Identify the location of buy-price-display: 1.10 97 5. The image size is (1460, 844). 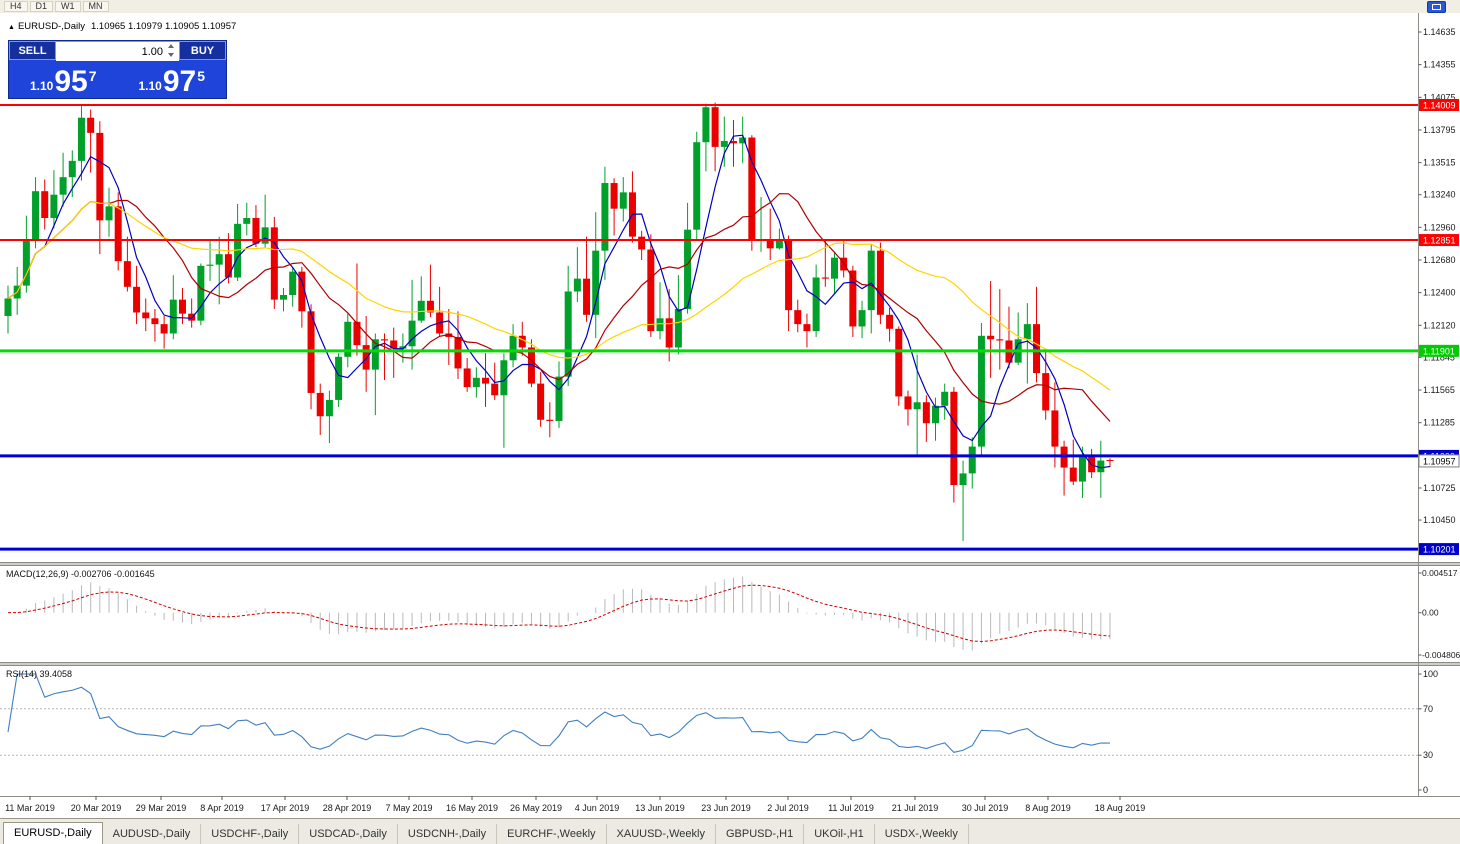
(172, 79).